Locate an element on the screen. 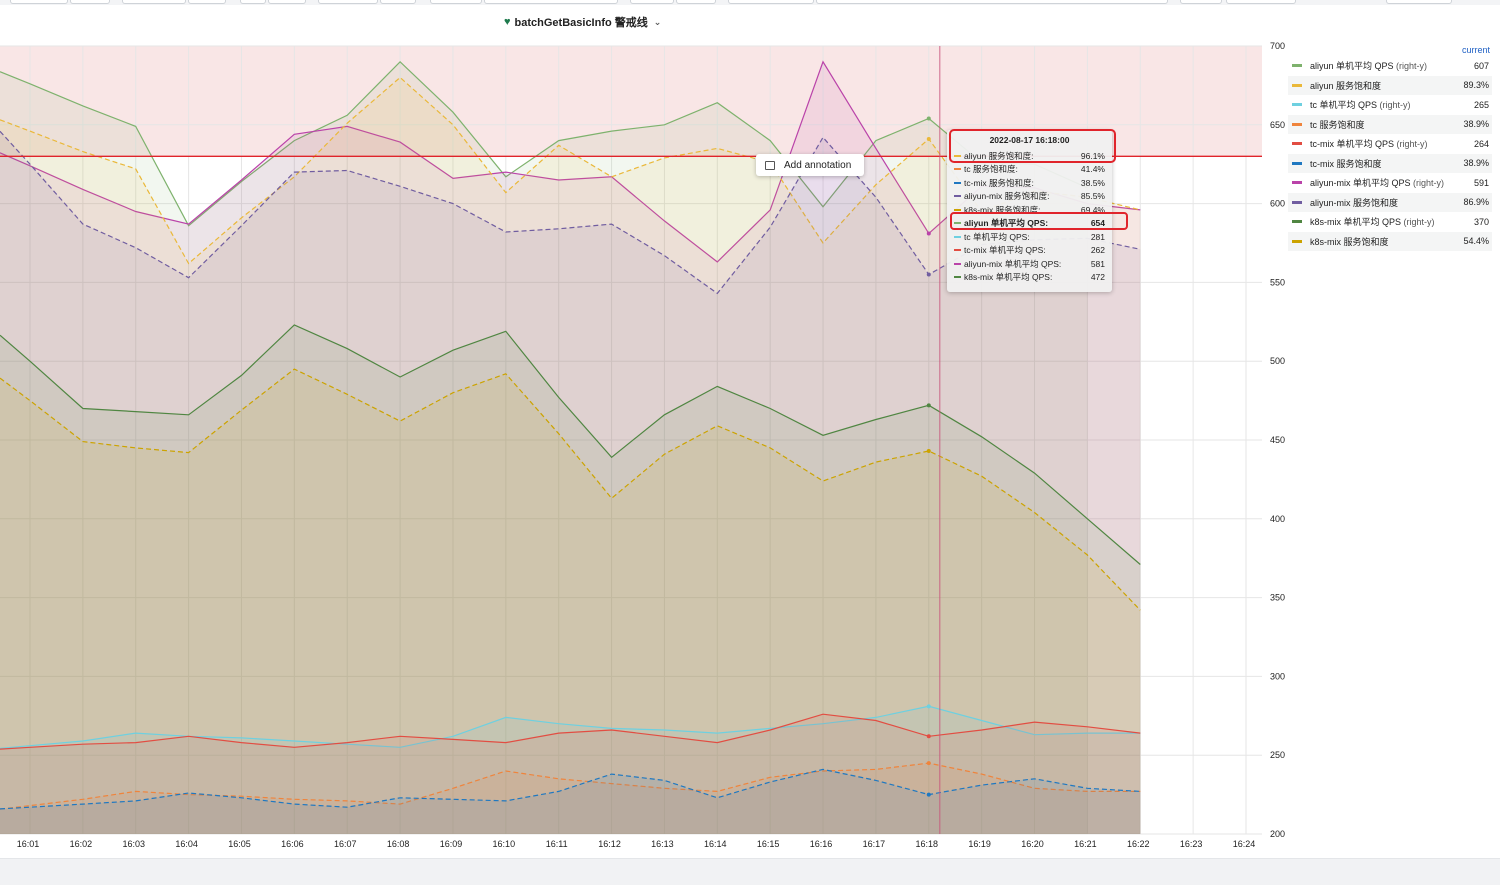  legend-item: tc-mix 单机平均 QPS (right-y) 264 is located at coordinates (1390, 144).